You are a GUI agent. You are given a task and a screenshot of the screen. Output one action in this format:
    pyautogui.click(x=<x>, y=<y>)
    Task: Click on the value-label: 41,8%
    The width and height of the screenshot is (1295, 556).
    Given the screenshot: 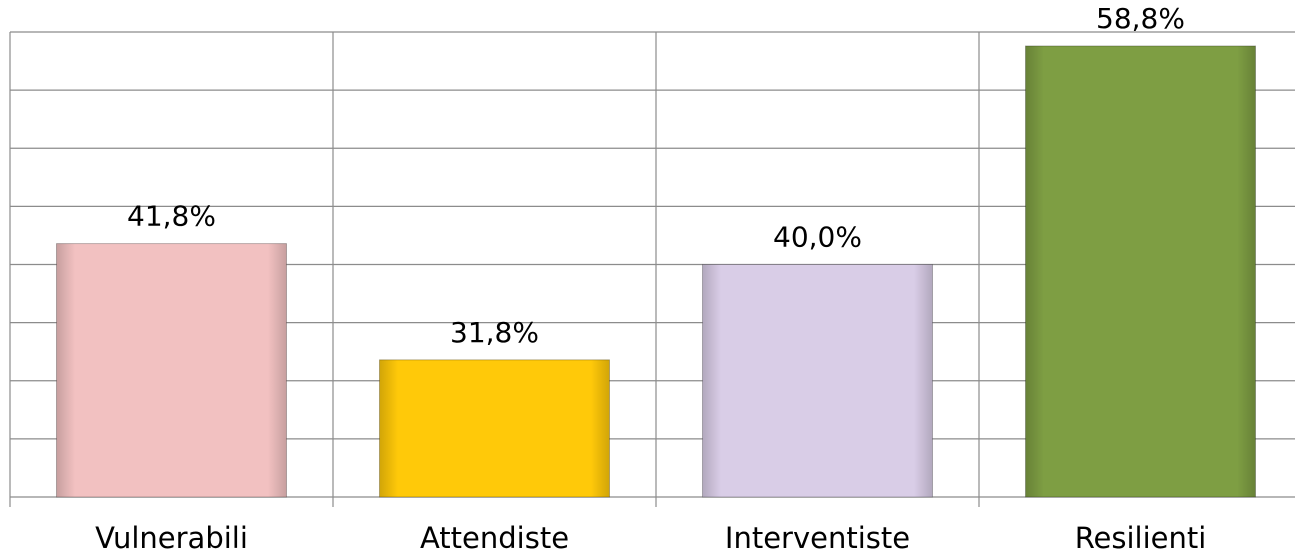 What is the action you would take?
    pyautogui.click(x=171, y=216)
    